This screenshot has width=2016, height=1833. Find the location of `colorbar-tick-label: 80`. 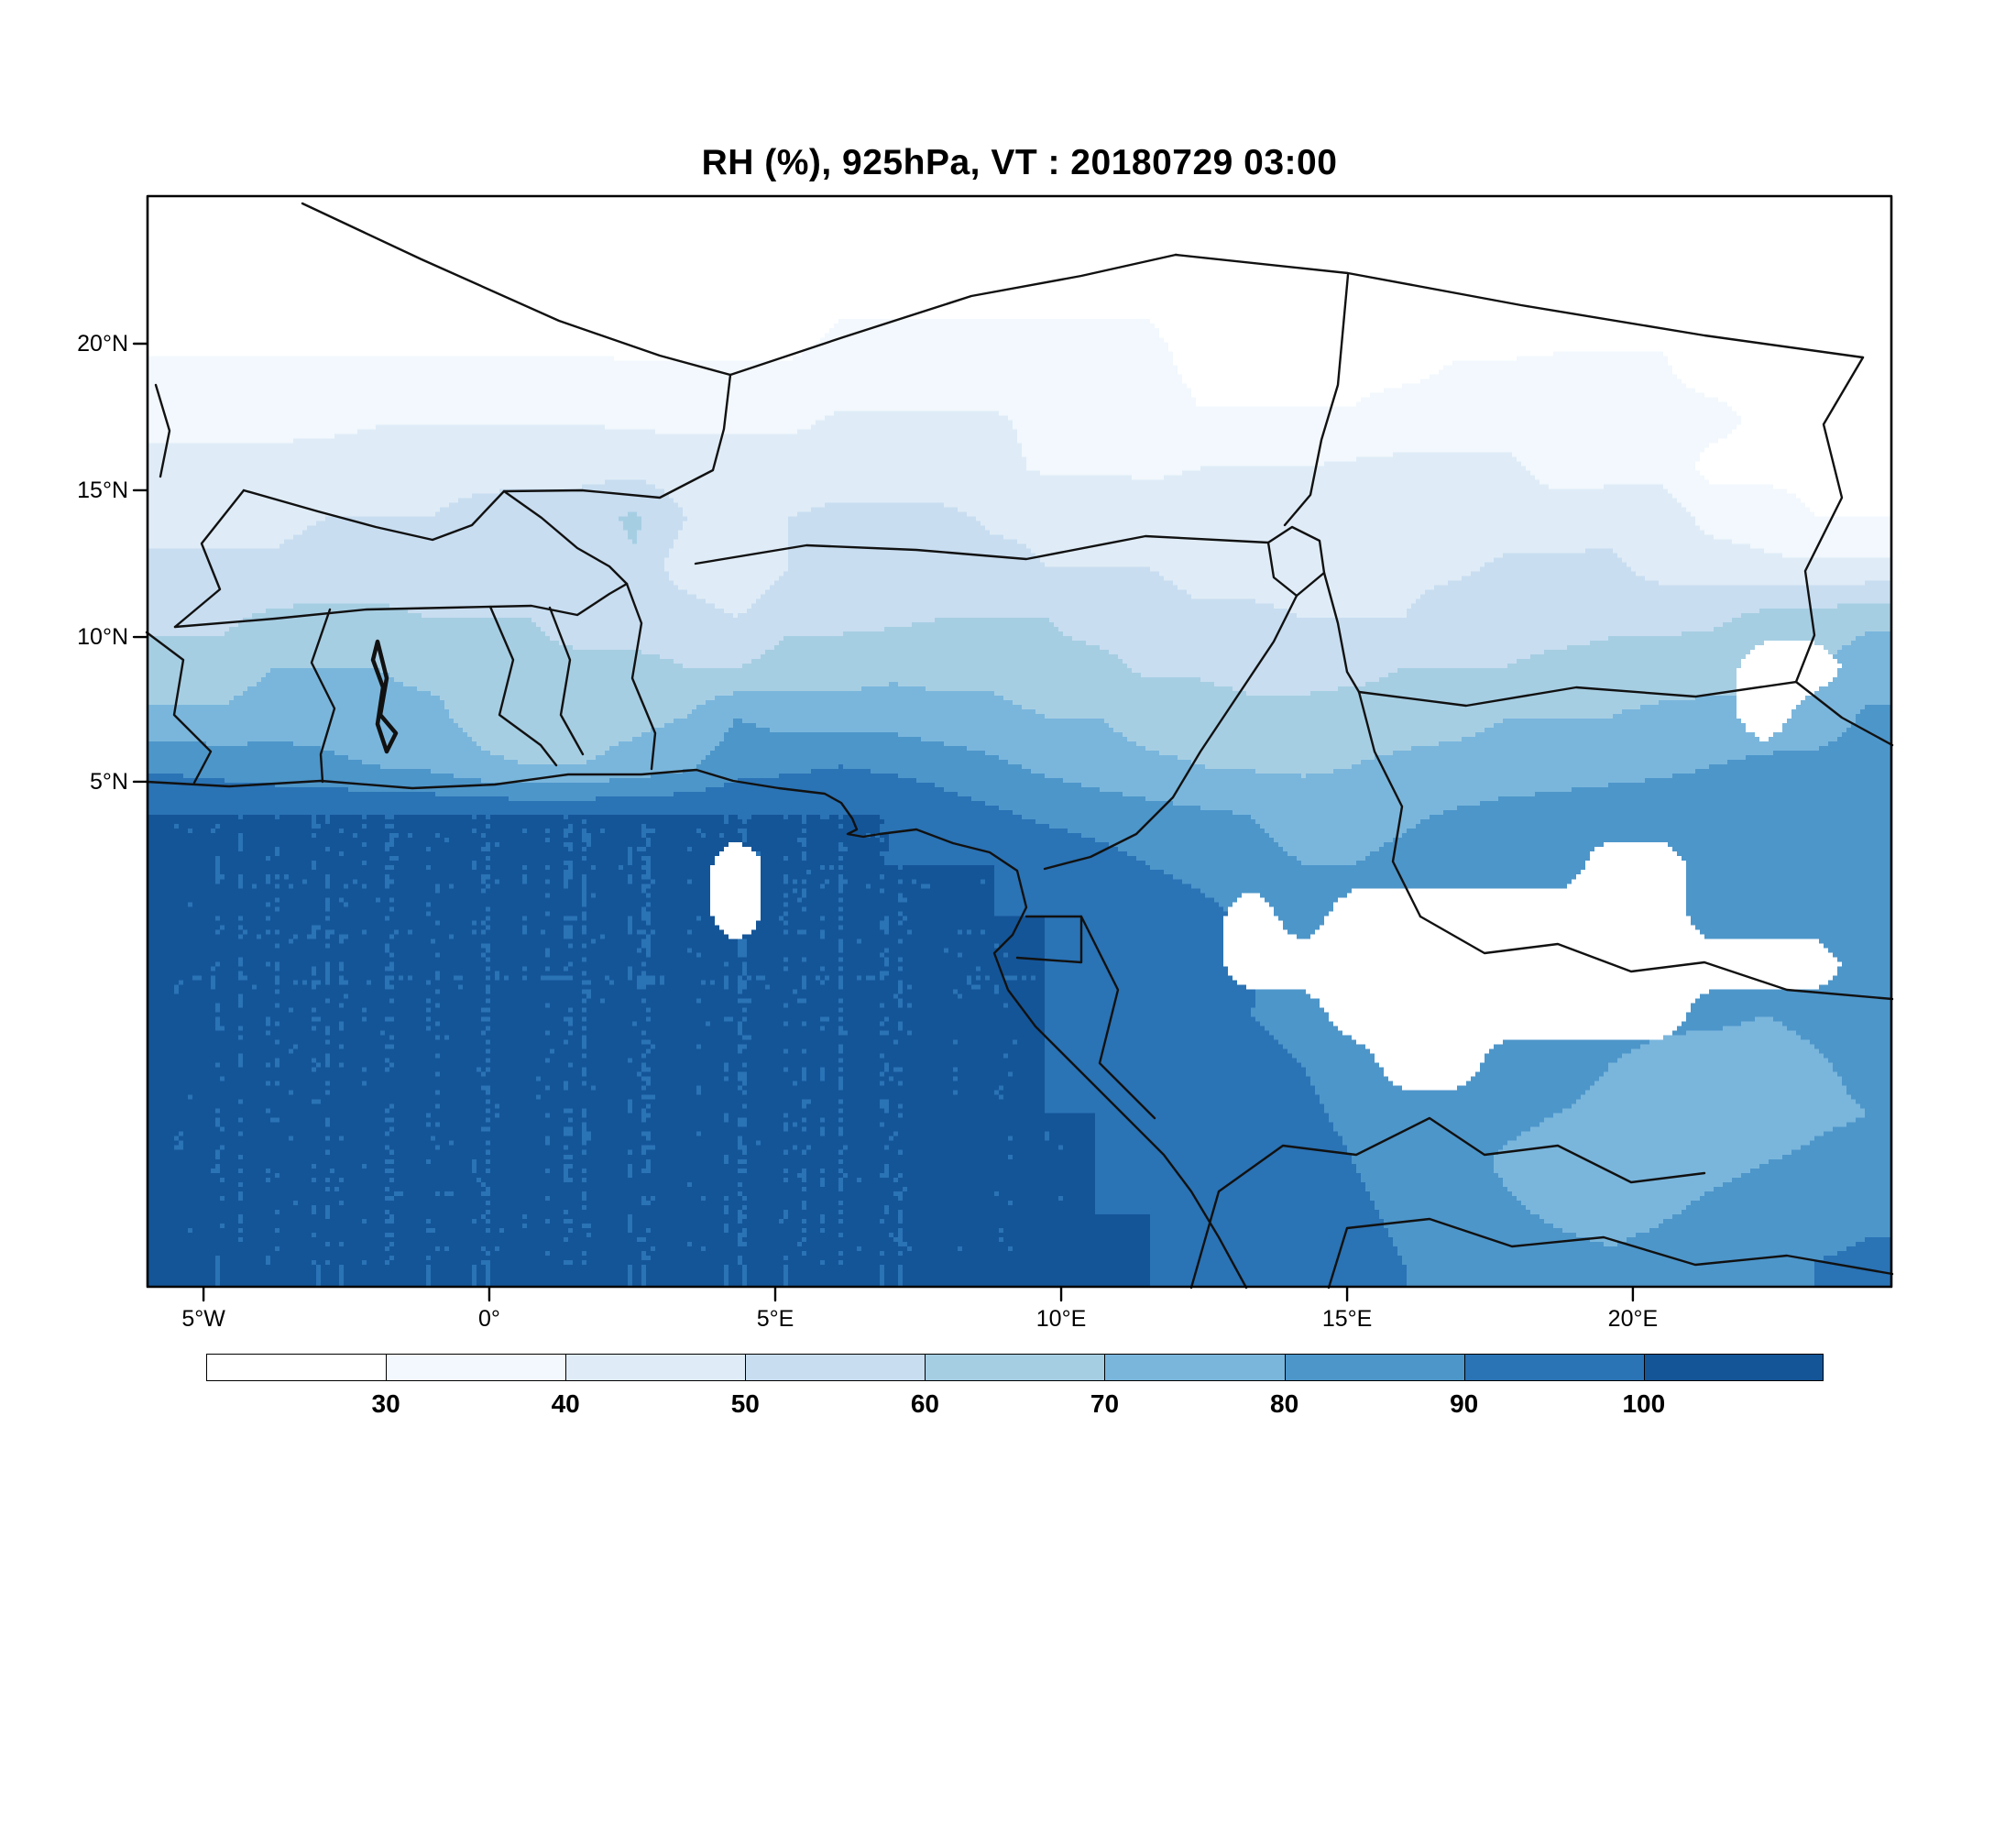

colorbar-tick-label: 80 is located at coordinates (1284, 1403).